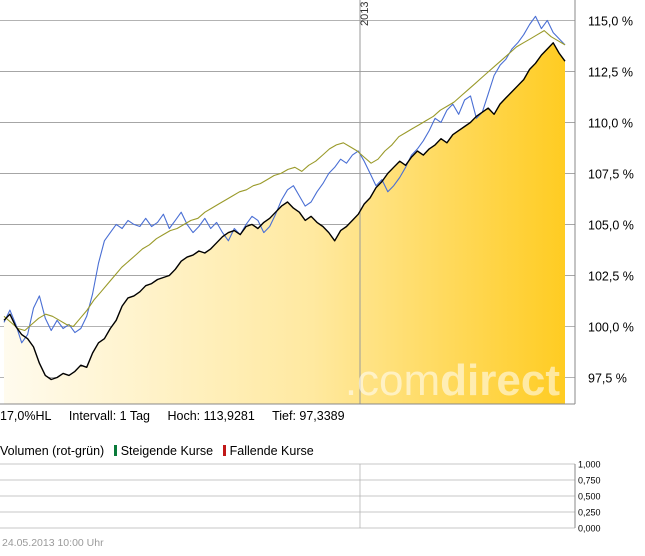  I want to click on y-tick-label-4: 105,0 %, so click(611, 225).